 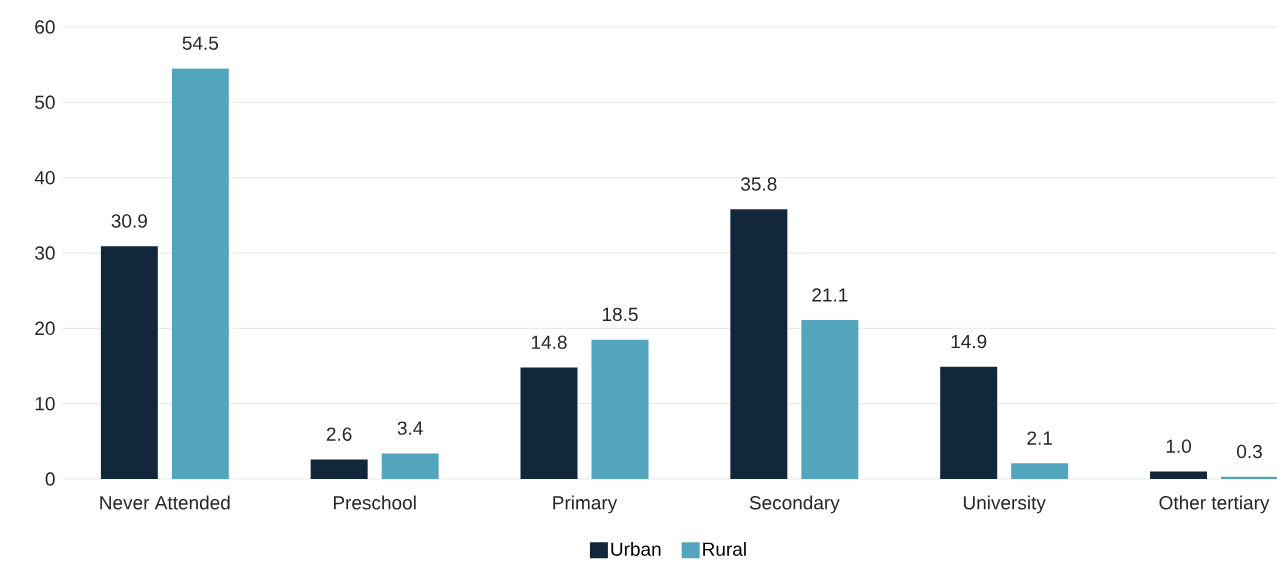 I want to click on x-tick-label: Secondary, so click(x=794, y=504).